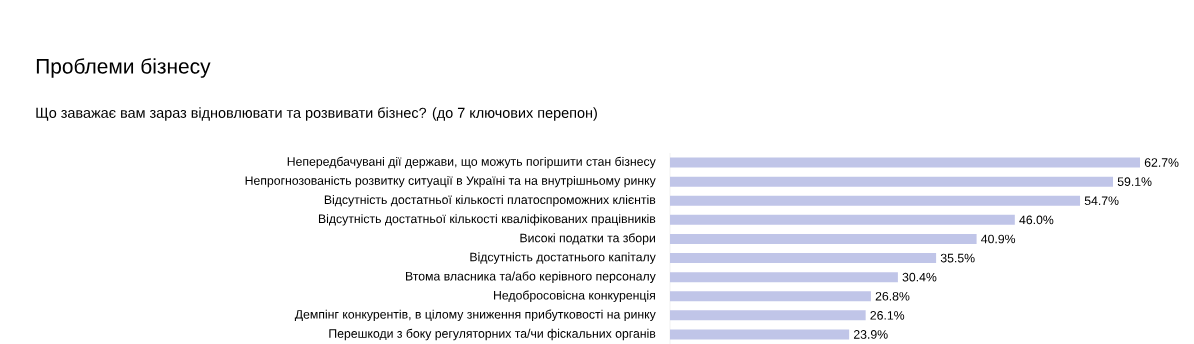 This screenshot has width=1194, height=344. I want to click on y-tick-label: Демпінг конкурентів, в цілому зниження прибутковості на ринку, so click(475, 315).